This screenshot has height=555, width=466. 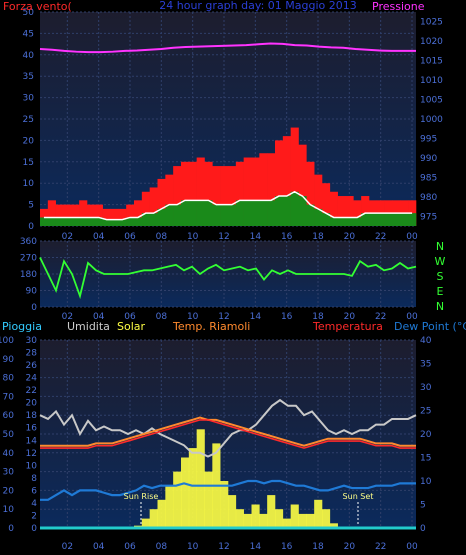 What do you see at coordinates (228, 428) in the screenshot?
I see `humidity-line` at bounding box center [228, 428].